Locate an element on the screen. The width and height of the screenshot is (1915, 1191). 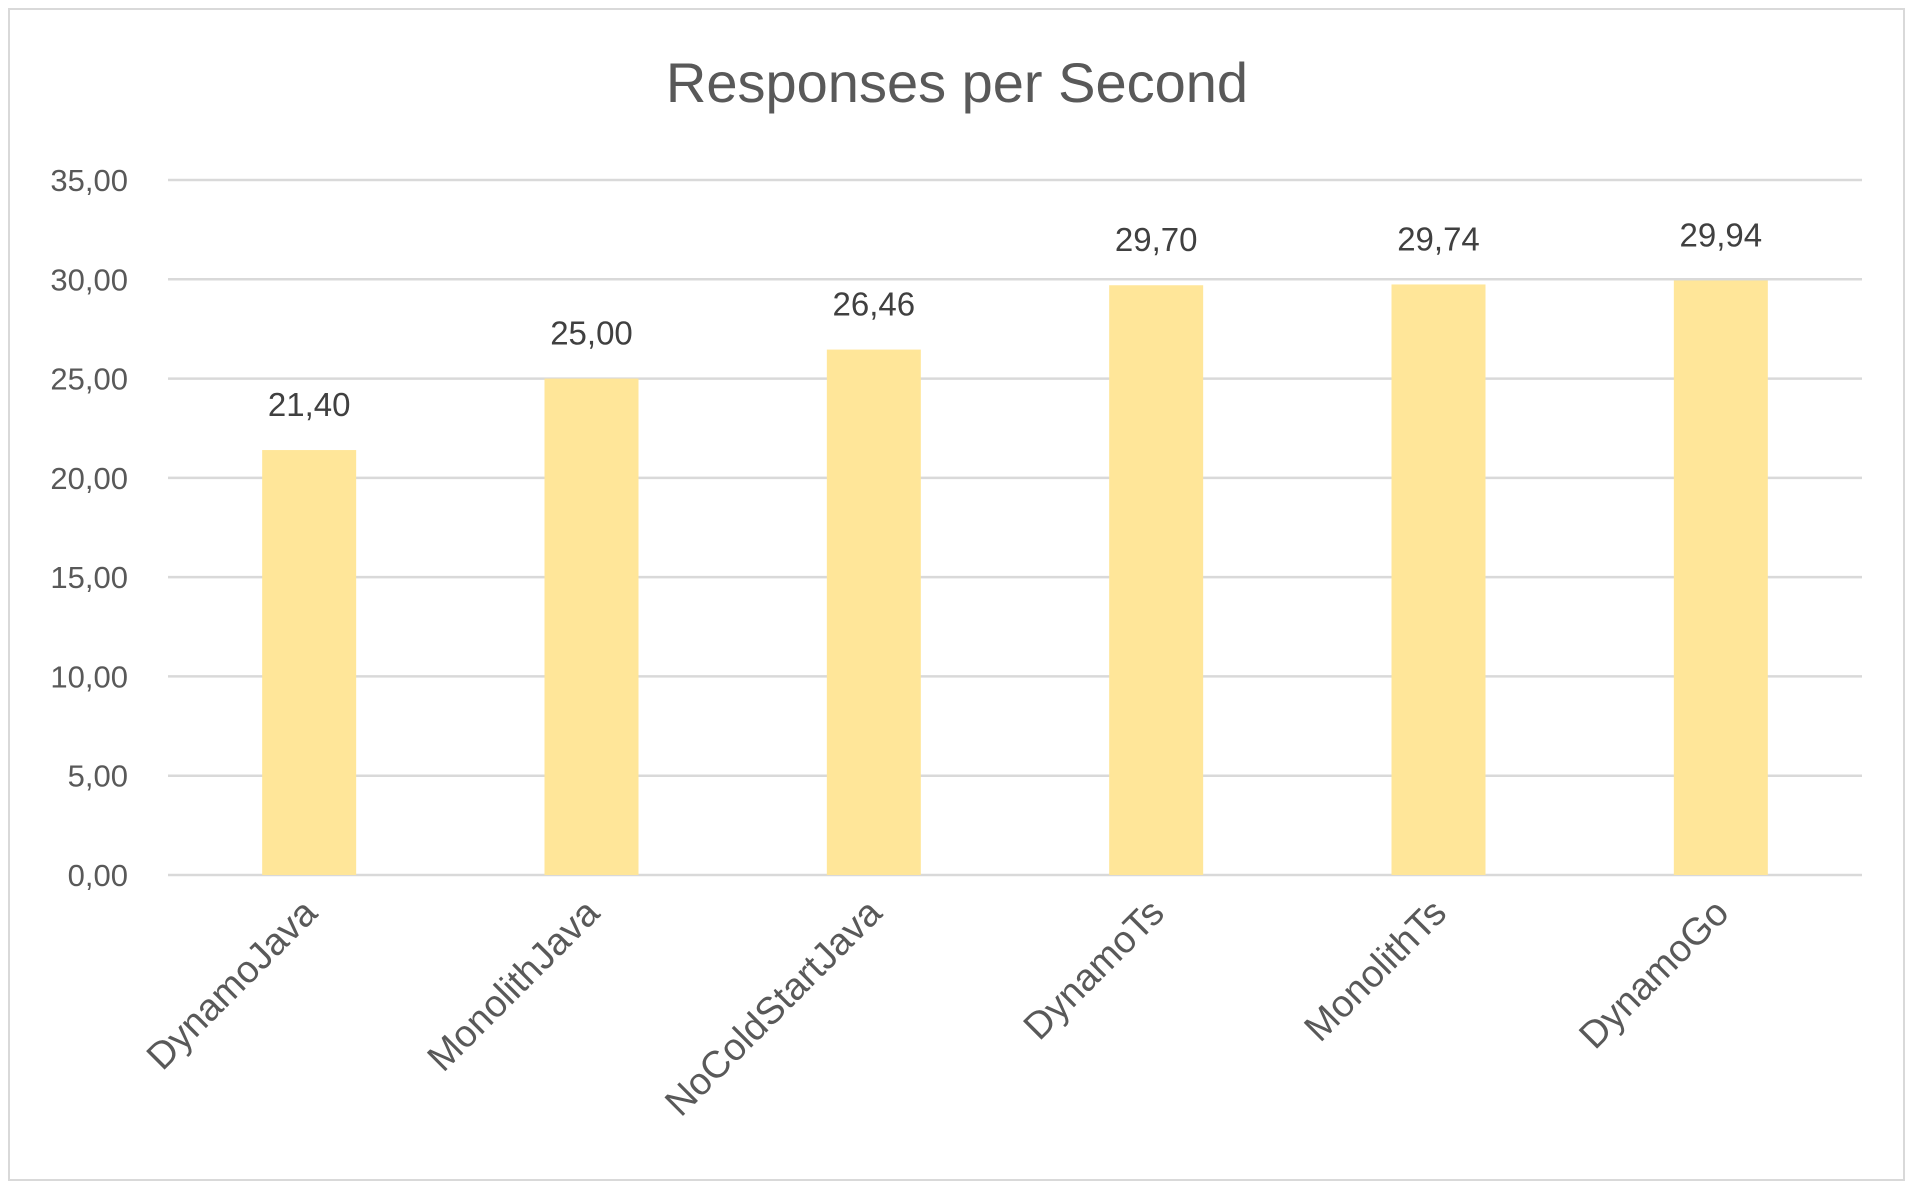
data-label: 29,70 is located at coordinates (1156, 239).